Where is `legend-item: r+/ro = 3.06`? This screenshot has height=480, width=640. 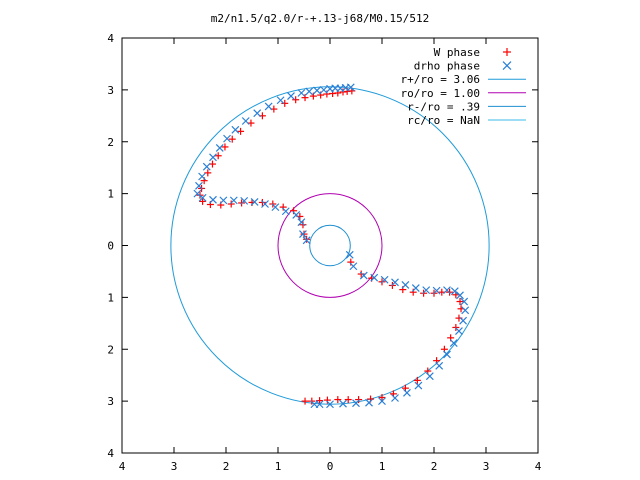
legend-item: r+/ro = 3.06 is located at coordinates (463, 79).